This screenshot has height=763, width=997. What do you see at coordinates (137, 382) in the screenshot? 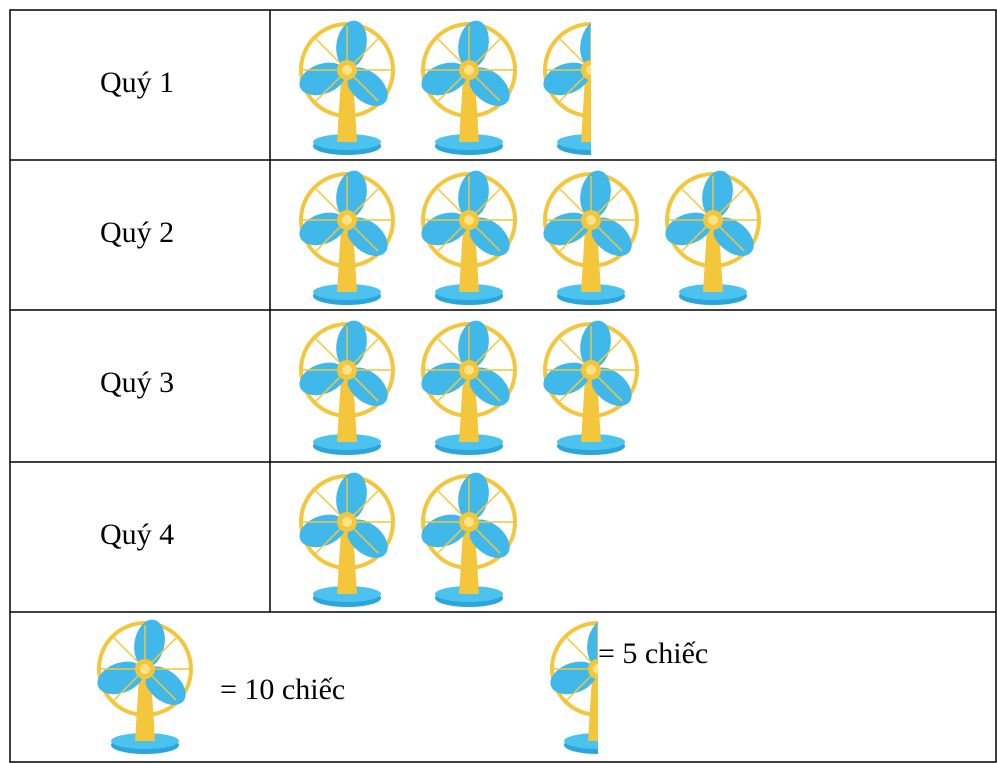
I see `row-label: Quý 3` at bounding box center [137, 382].